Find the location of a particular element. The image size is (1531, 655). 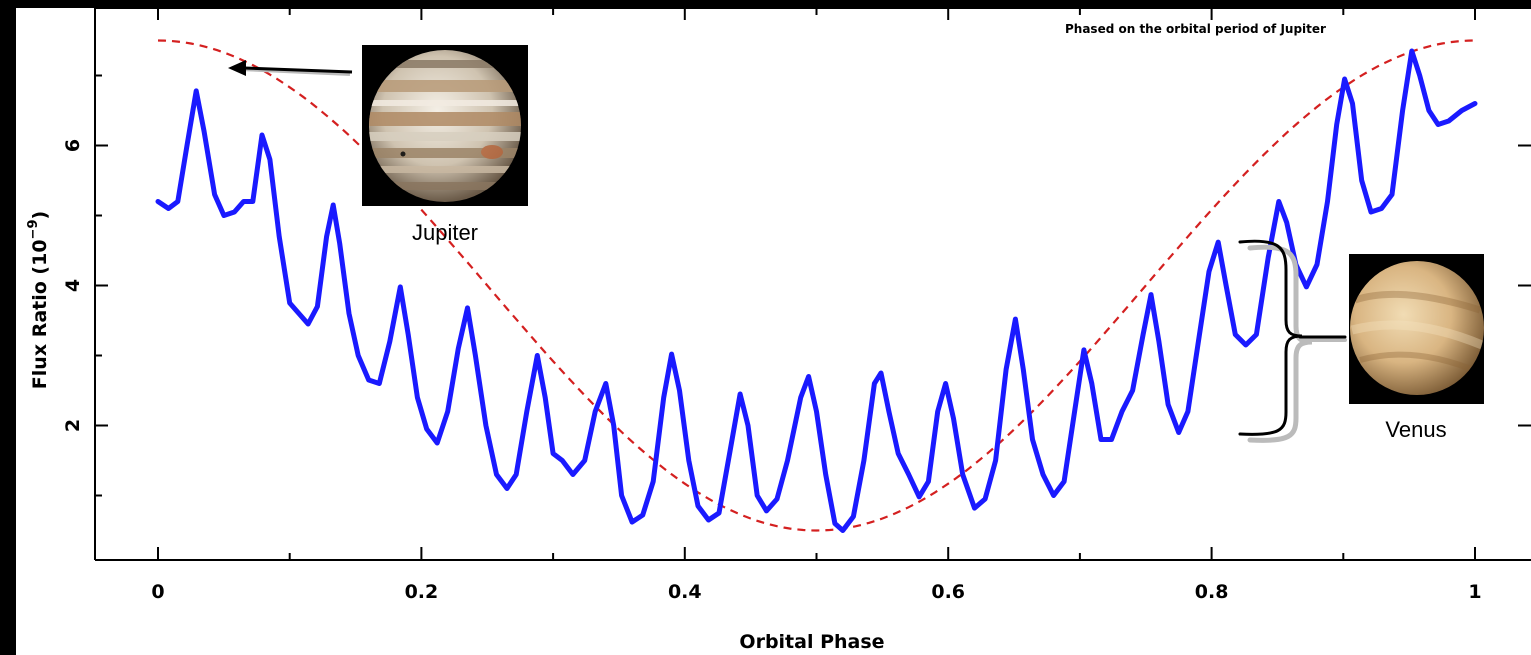

jupiter-arrow is located at coordinates (290, 68).